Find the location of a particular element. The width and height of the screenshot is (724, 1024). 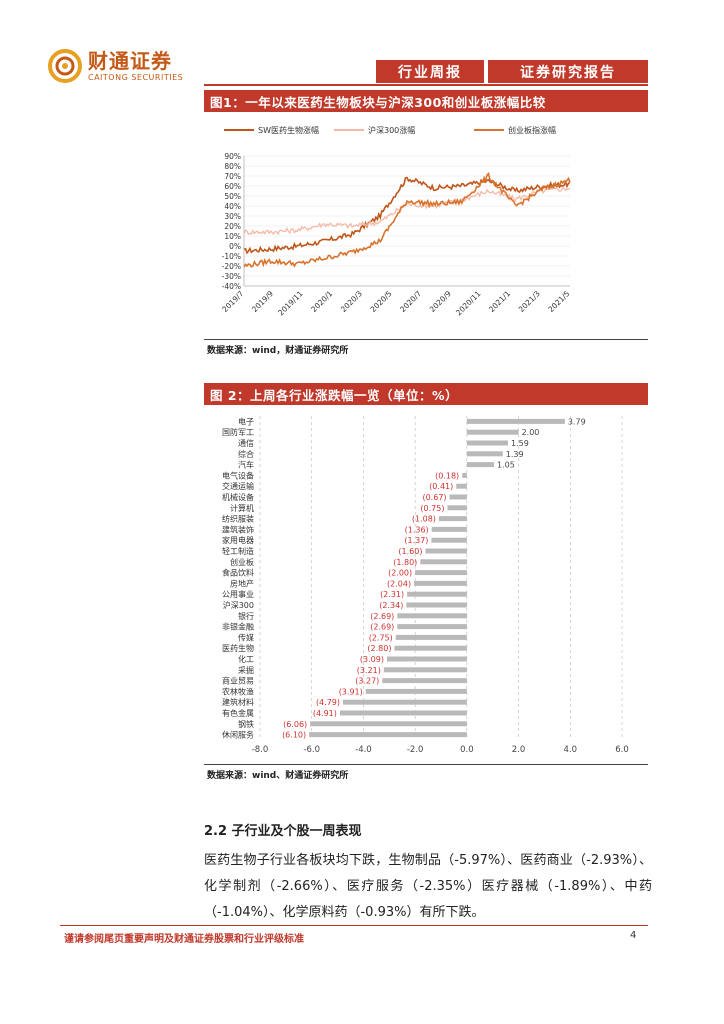

category-label: 传媒 is located at coordinates (246, 637).